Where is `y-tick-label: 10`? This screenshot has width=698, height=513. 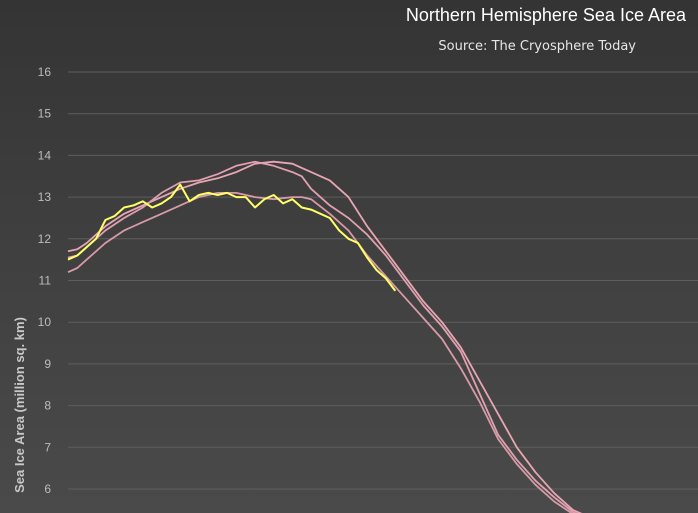 y-tick-label: 10 is located at coordinates (45, 322).